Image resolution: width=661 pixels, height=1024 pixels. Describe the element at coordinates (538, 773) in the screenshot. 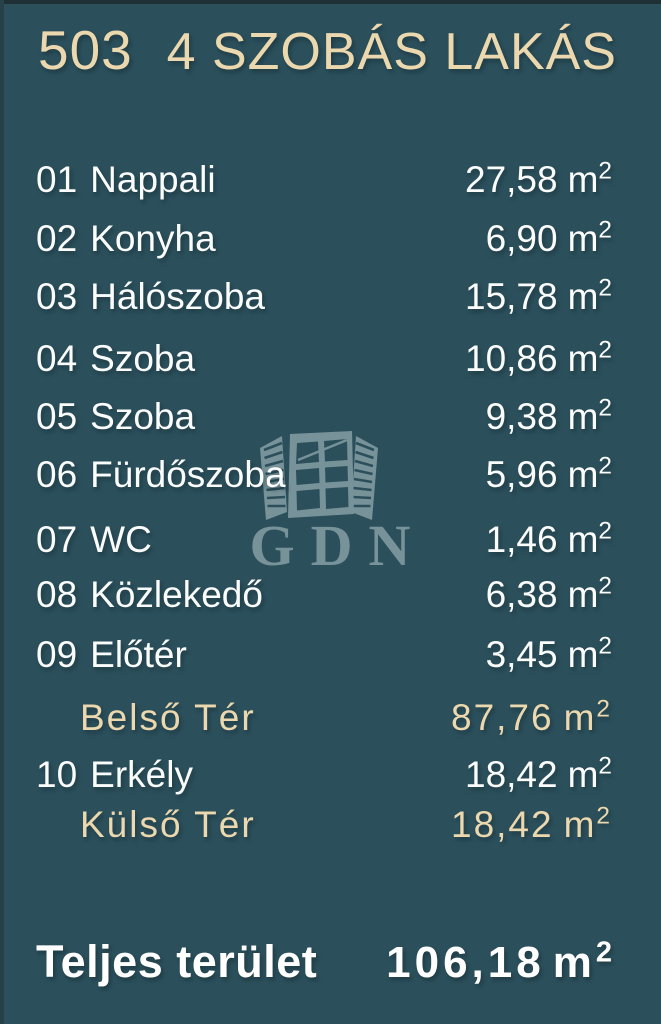

I see `room-area: 18,42 m2` at that location.